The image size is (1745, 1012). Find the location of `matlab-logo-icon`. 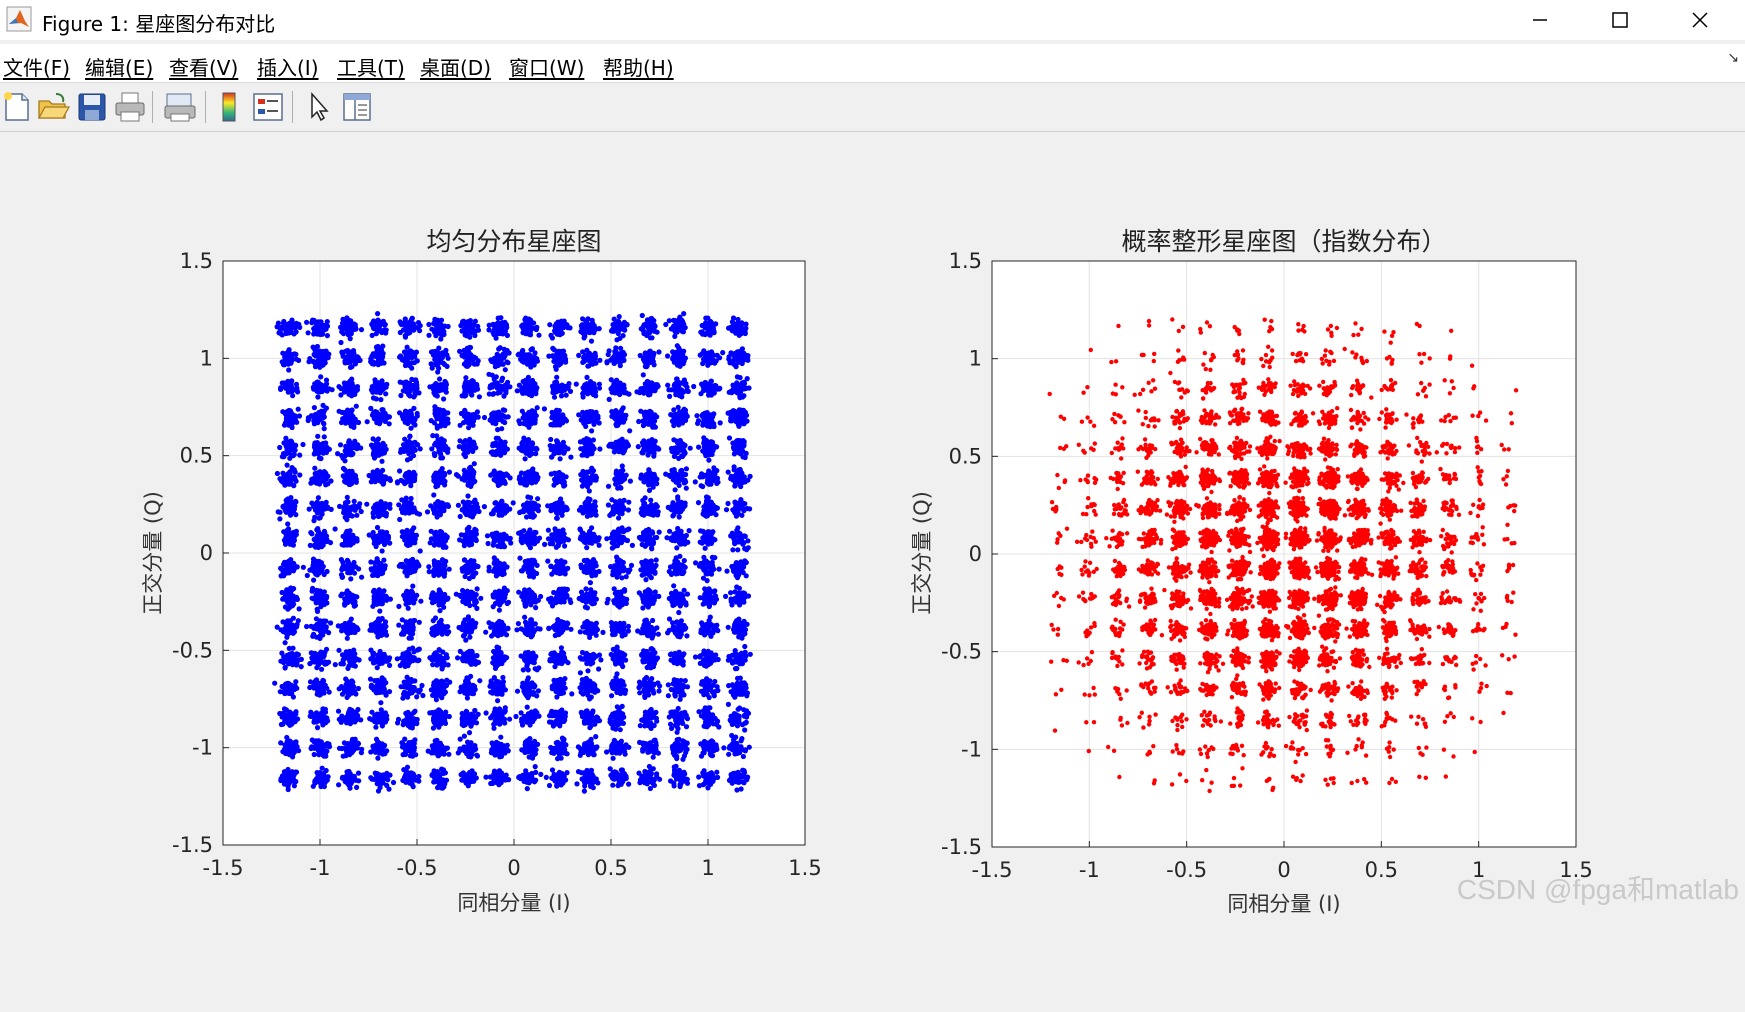

matlab-logo-icon is located at coordinates (19, 19).